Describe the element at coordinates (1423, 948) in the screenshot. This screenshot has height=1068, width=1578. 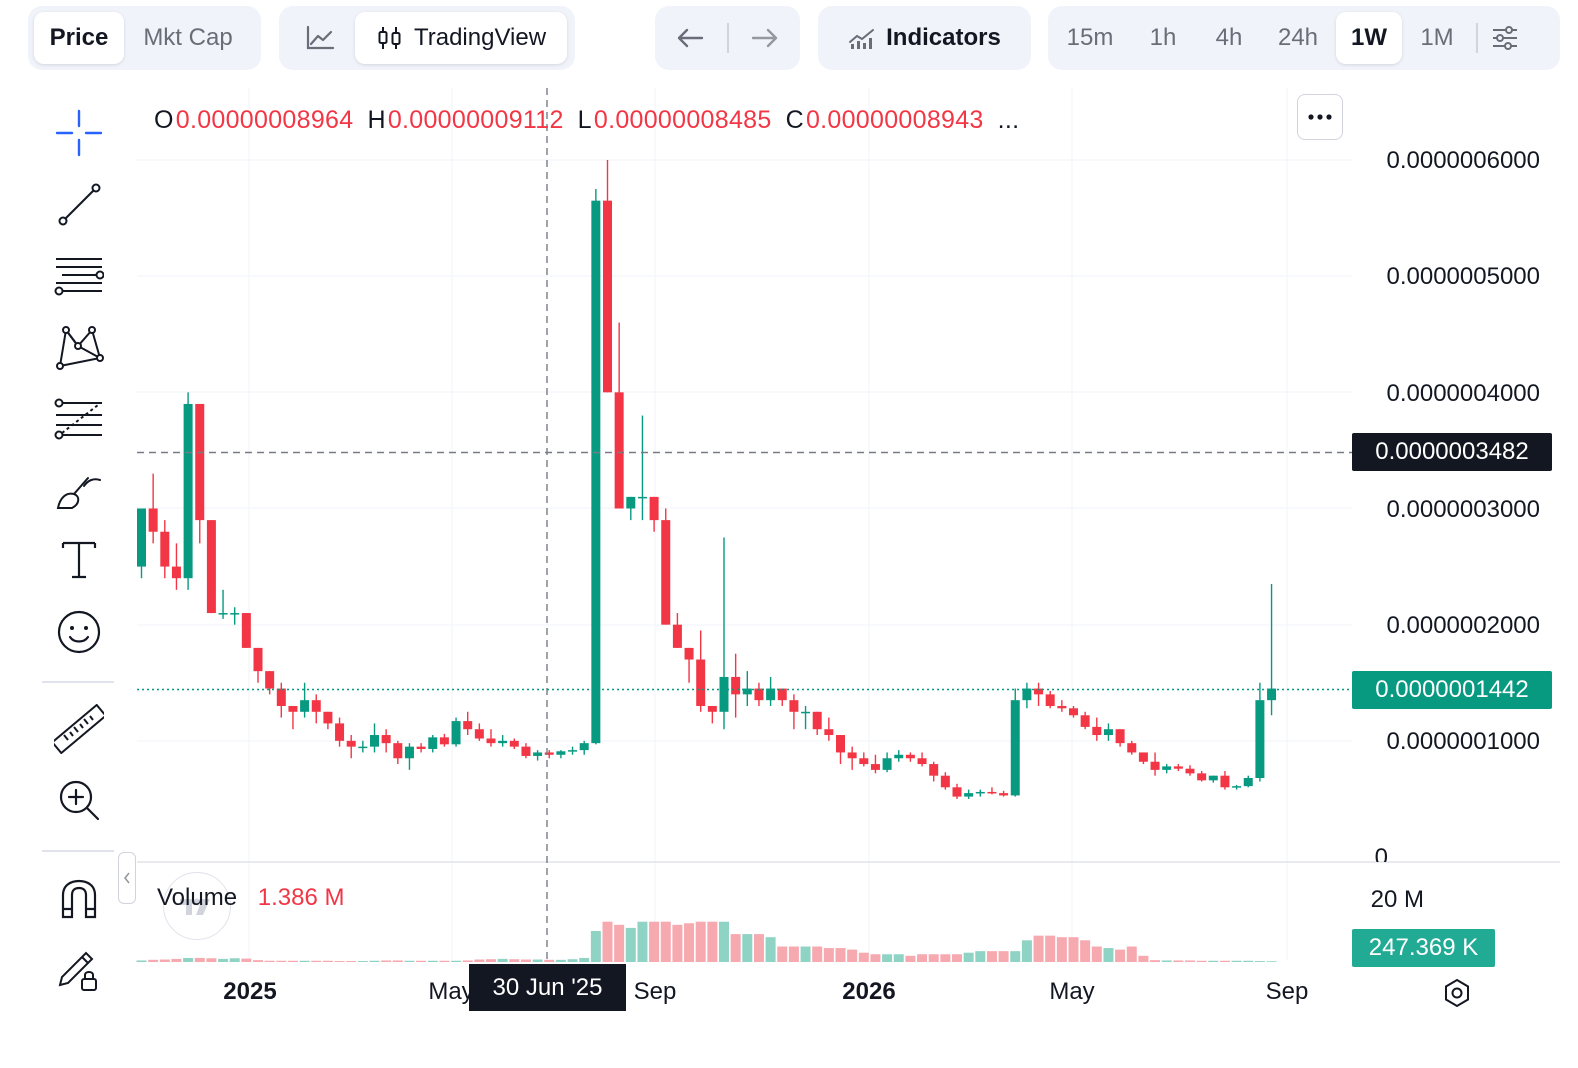
I see `volume-last-tag: 247.369 K` at that location.